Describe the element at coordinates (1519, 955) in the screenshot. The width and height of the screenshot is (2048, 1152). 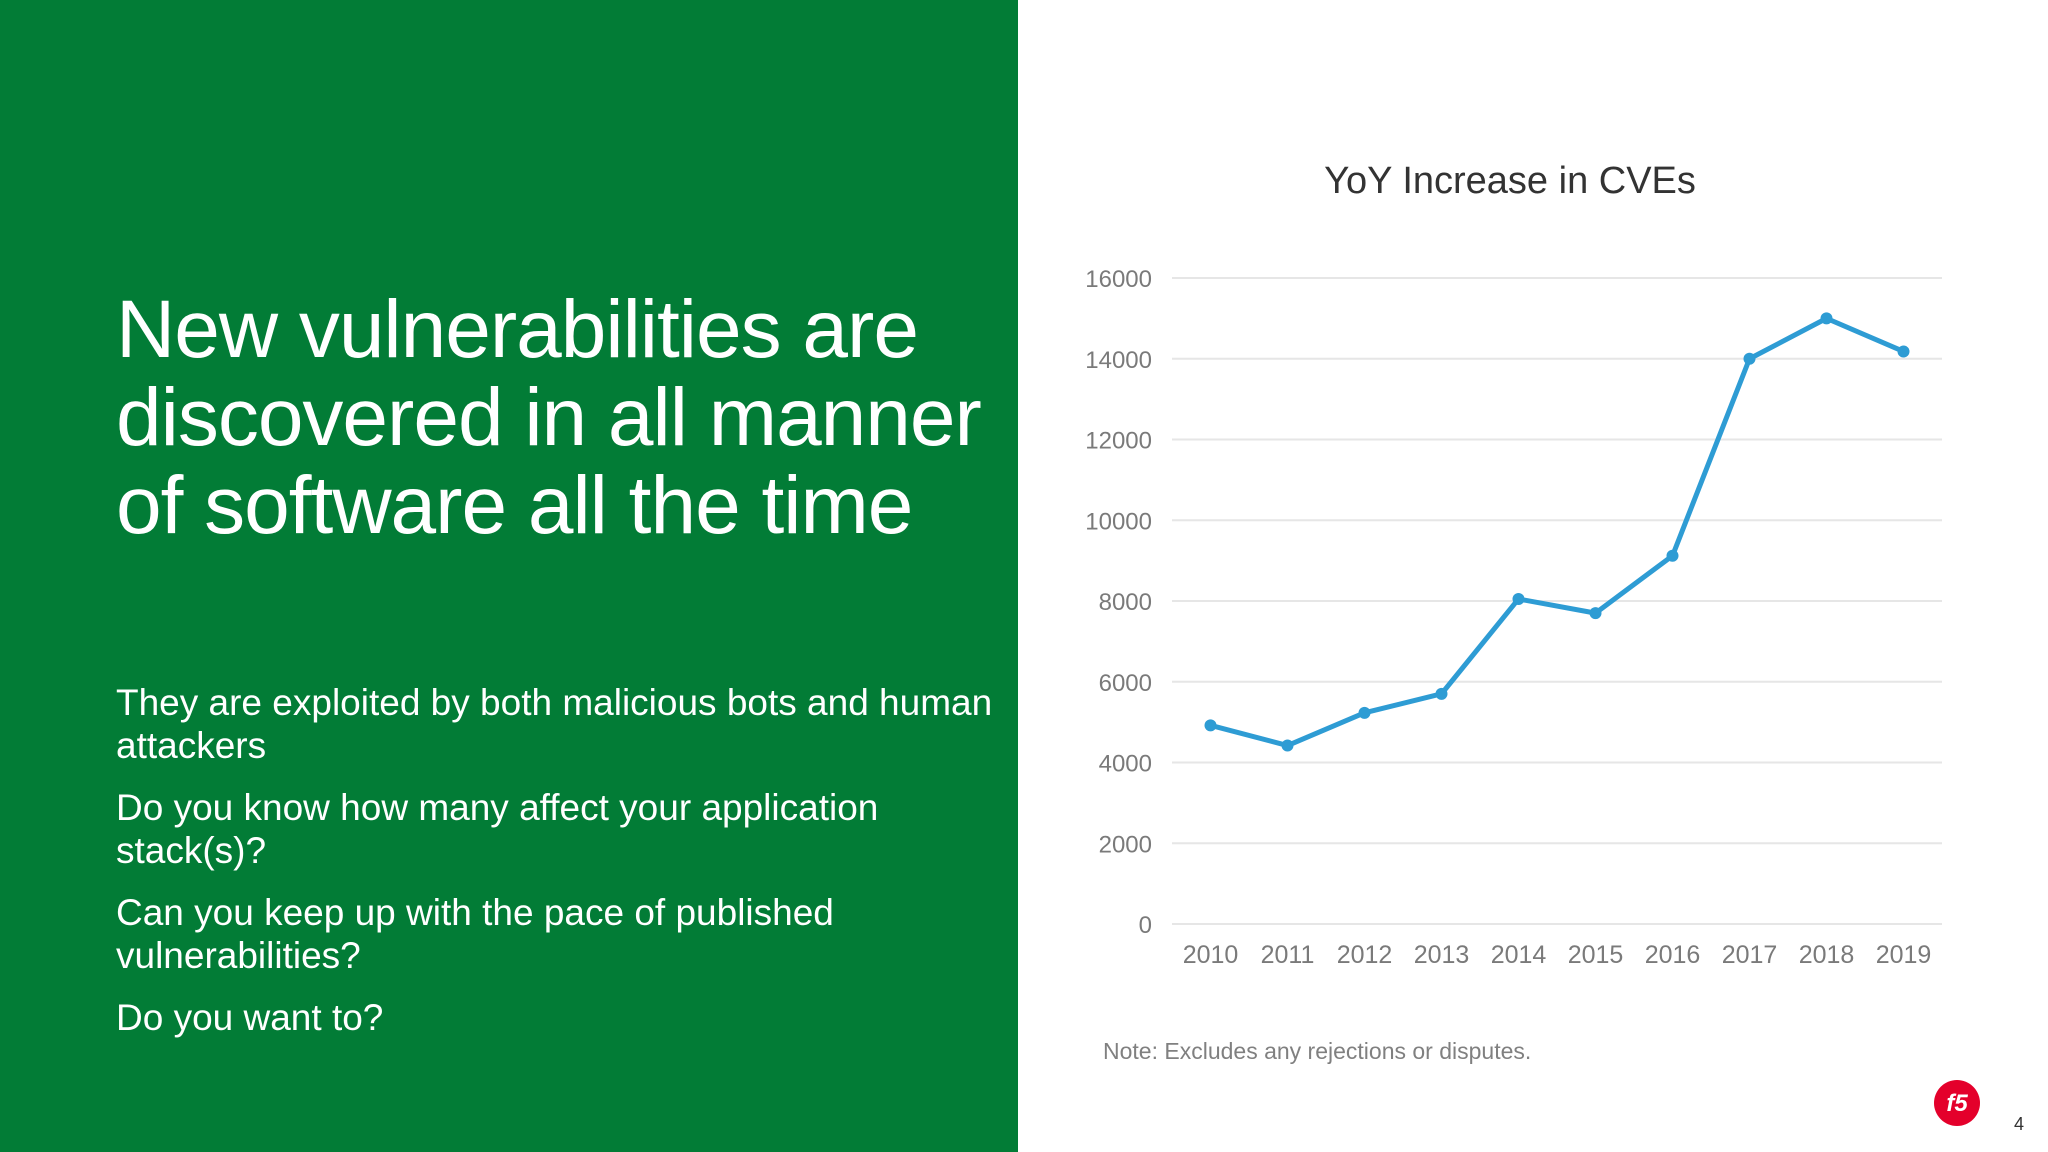
I see `x-tick-label: 2014` at that location.